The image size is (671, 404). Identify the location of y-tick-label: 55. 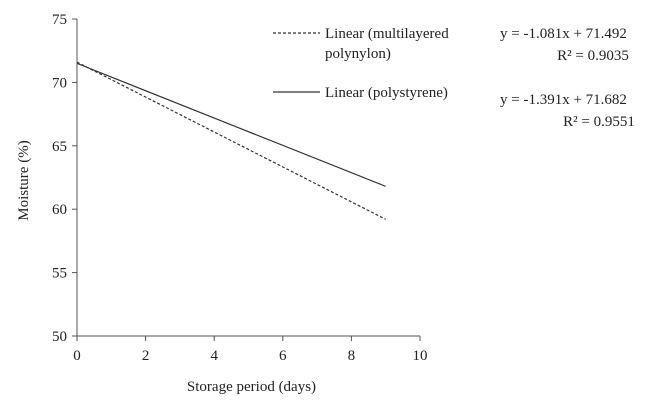
(59, 274).